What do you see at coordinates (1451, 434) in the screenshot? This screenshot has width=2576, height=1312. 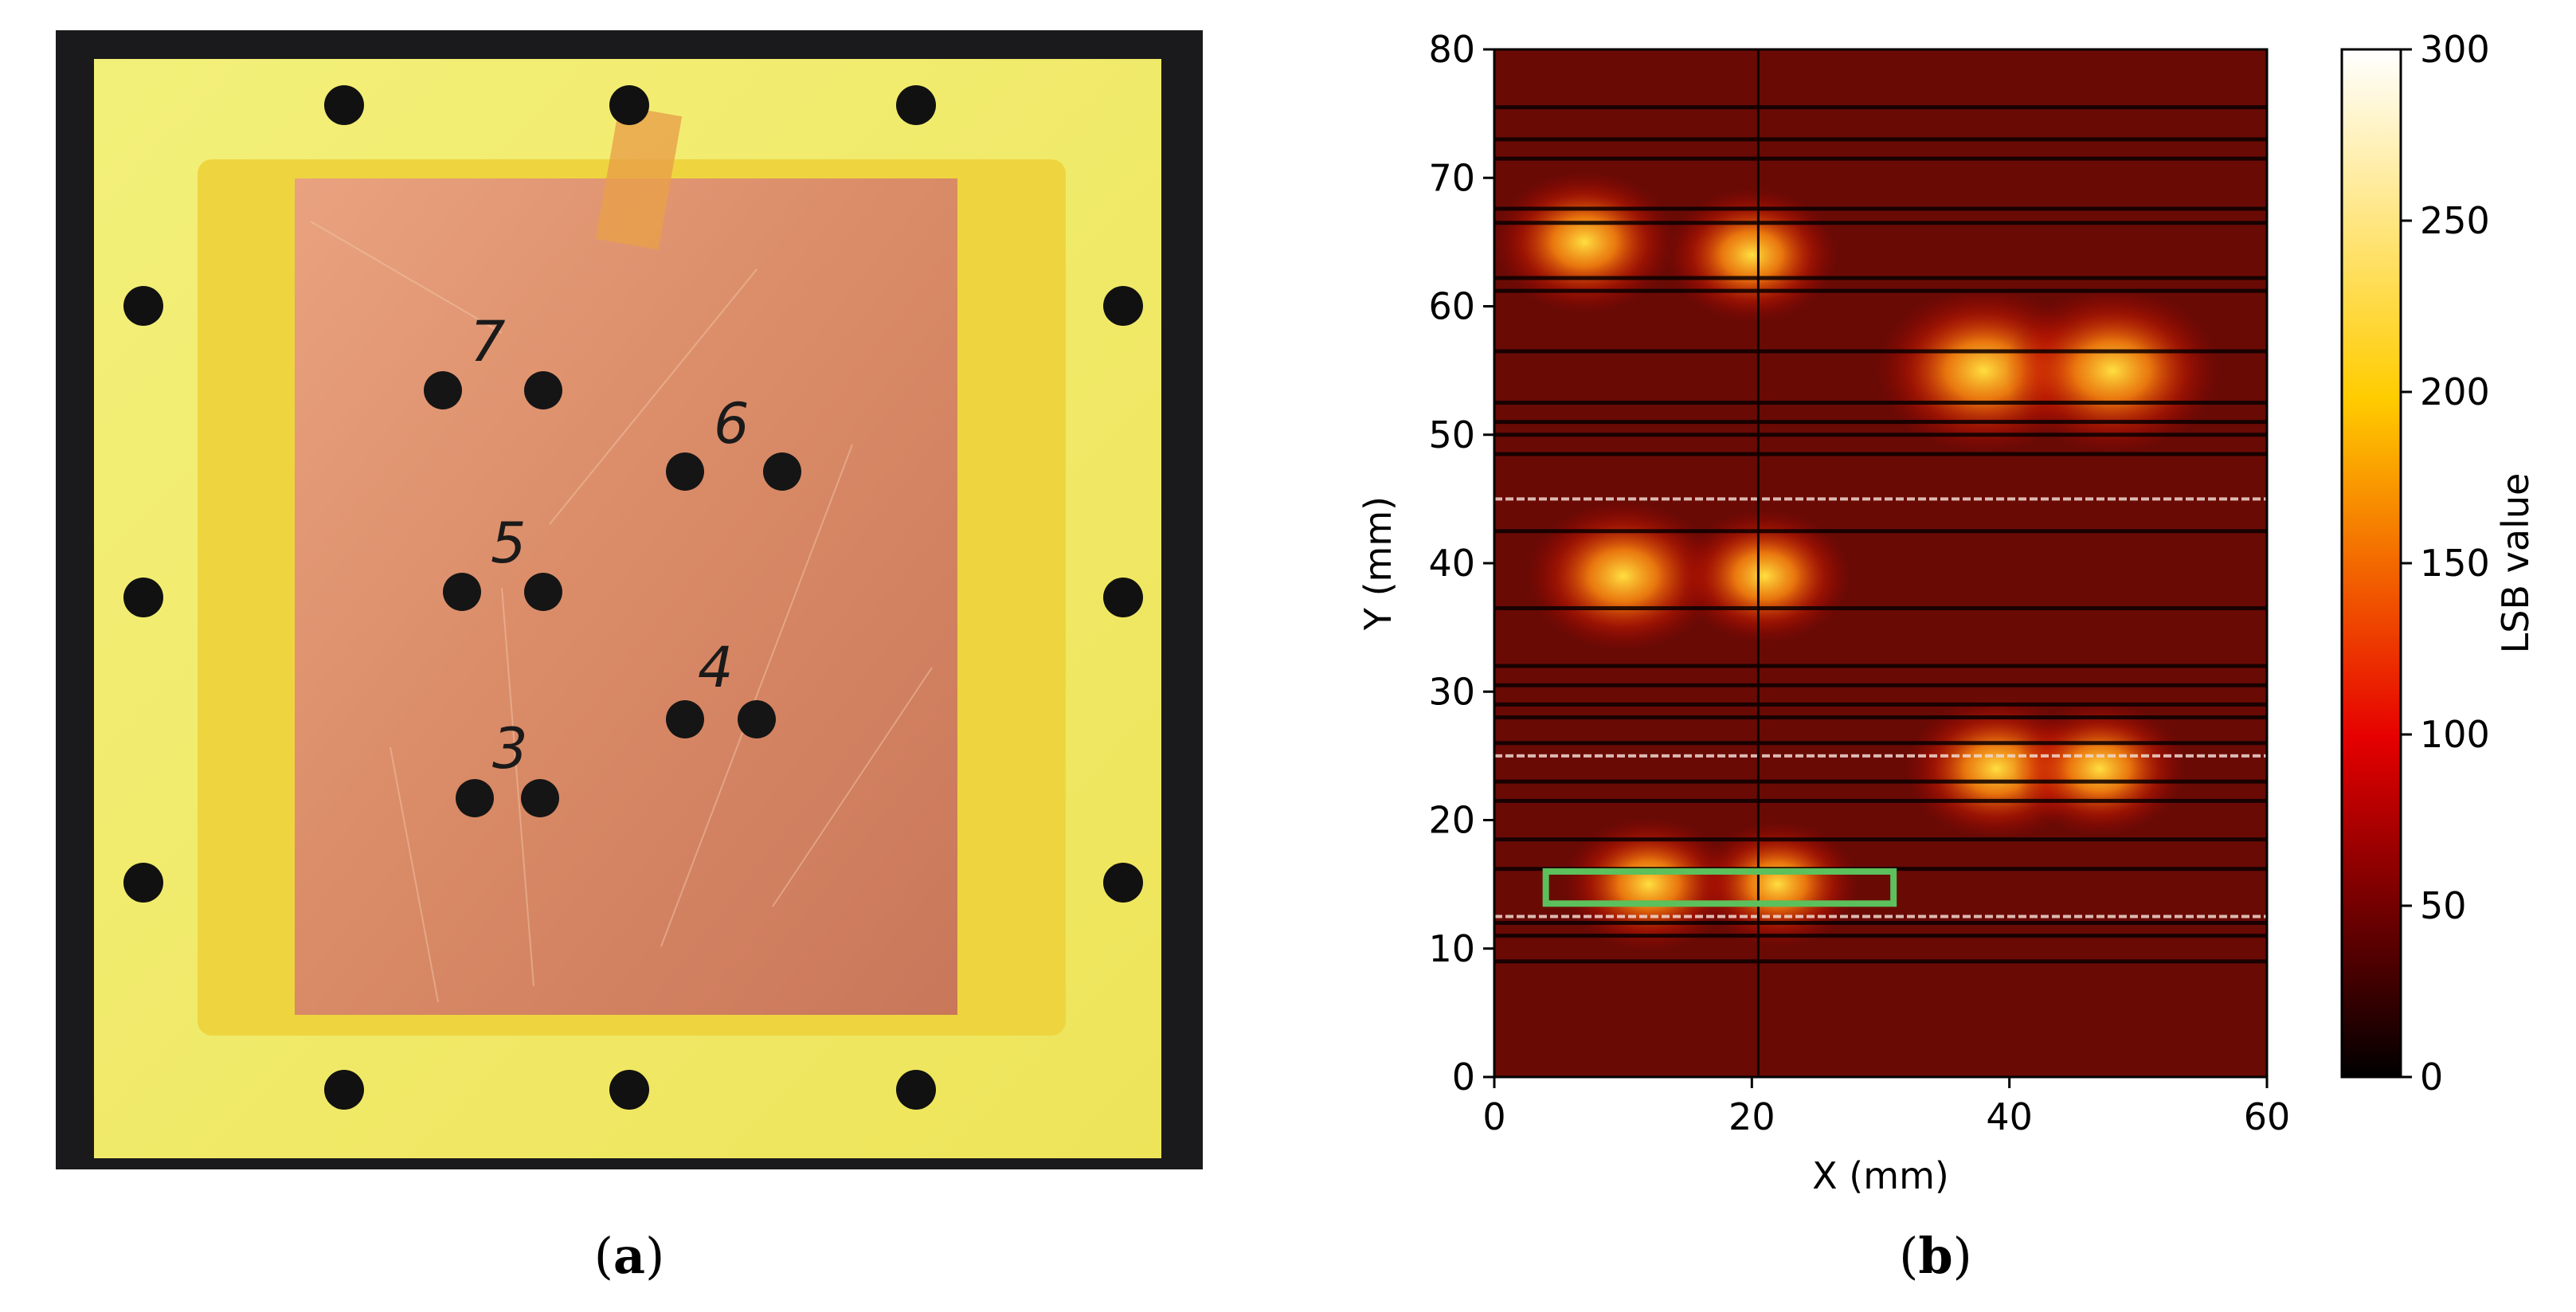 I see `y-tick-label: 50` at bounding box center [1451, 434].